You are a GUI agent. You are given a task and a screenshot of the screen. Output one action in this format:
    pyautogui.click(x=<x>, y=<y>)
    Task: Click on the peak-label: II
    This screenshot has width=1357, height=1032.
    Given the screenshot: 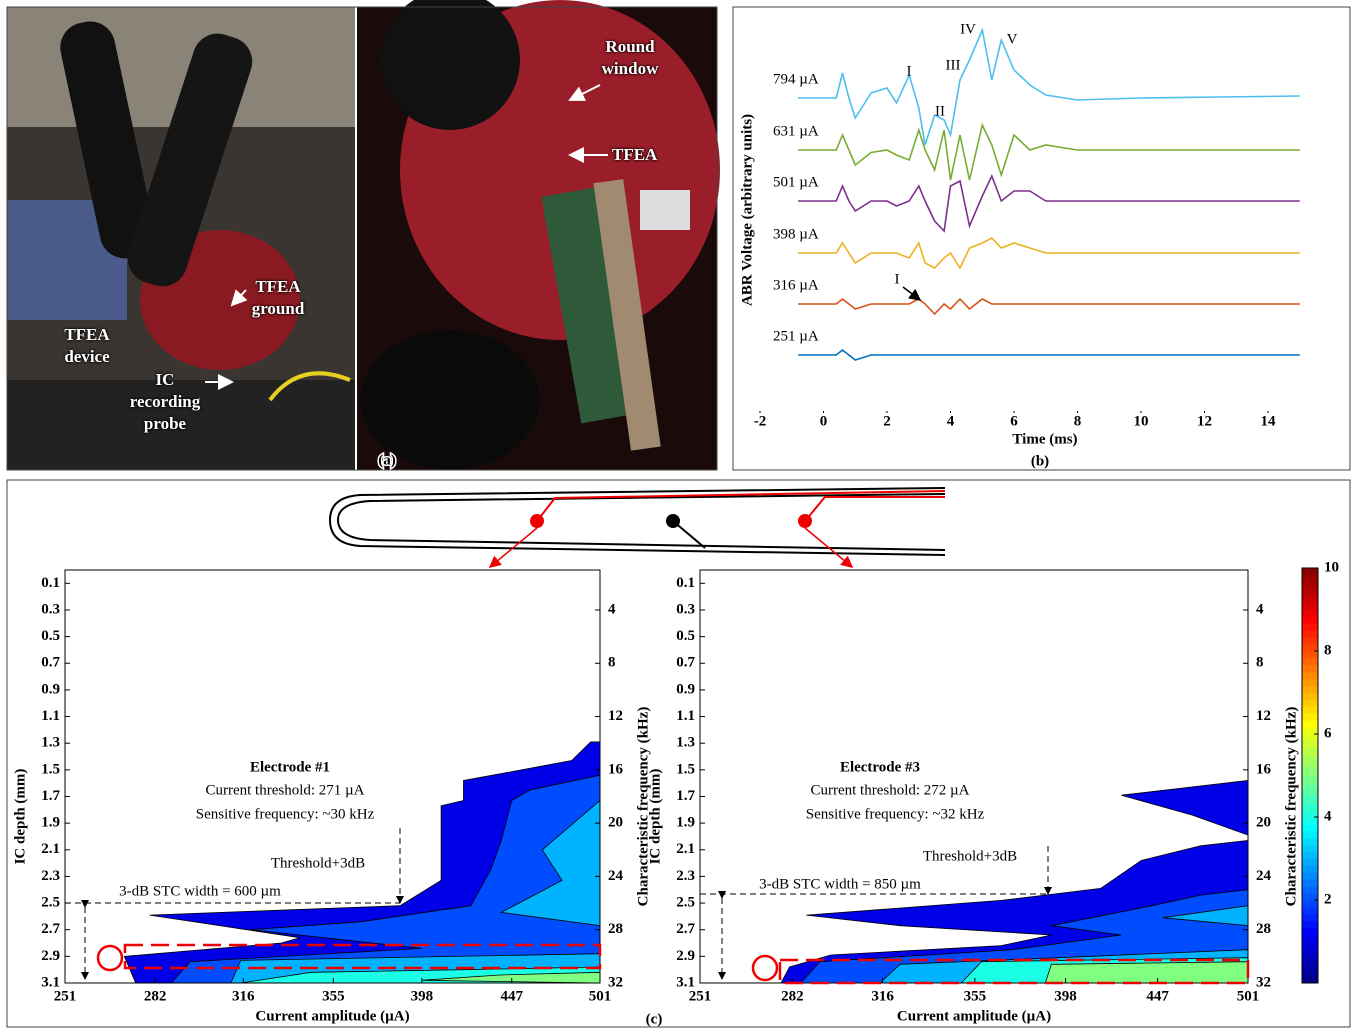 What is the action you would take?
    pyautogui.click(x=940, y=111)
    